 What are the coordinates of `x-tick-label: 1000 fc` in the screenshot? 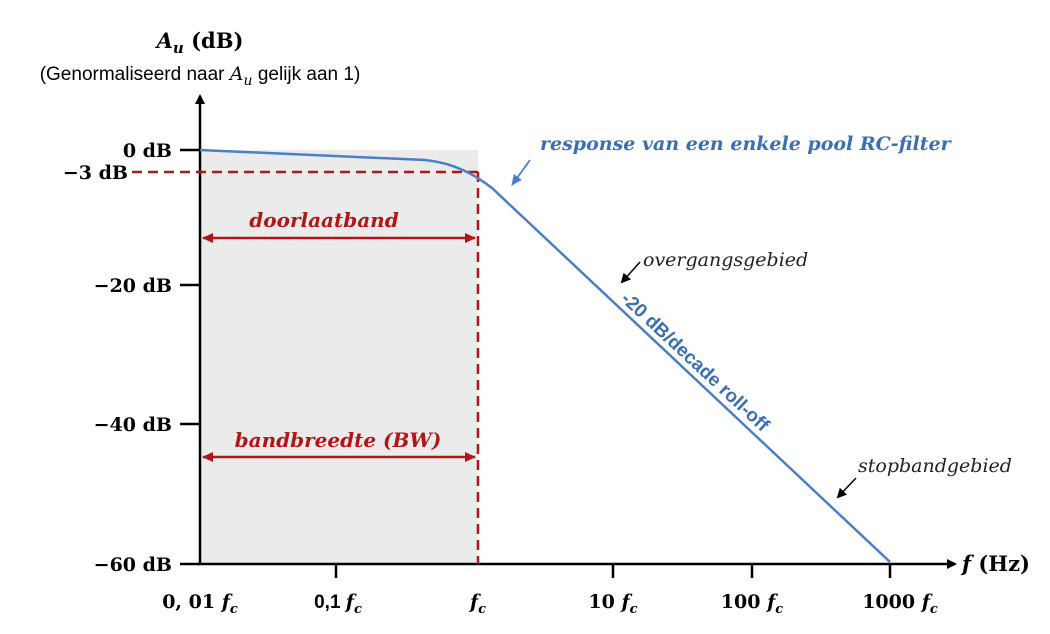 It's located at (900, 604).